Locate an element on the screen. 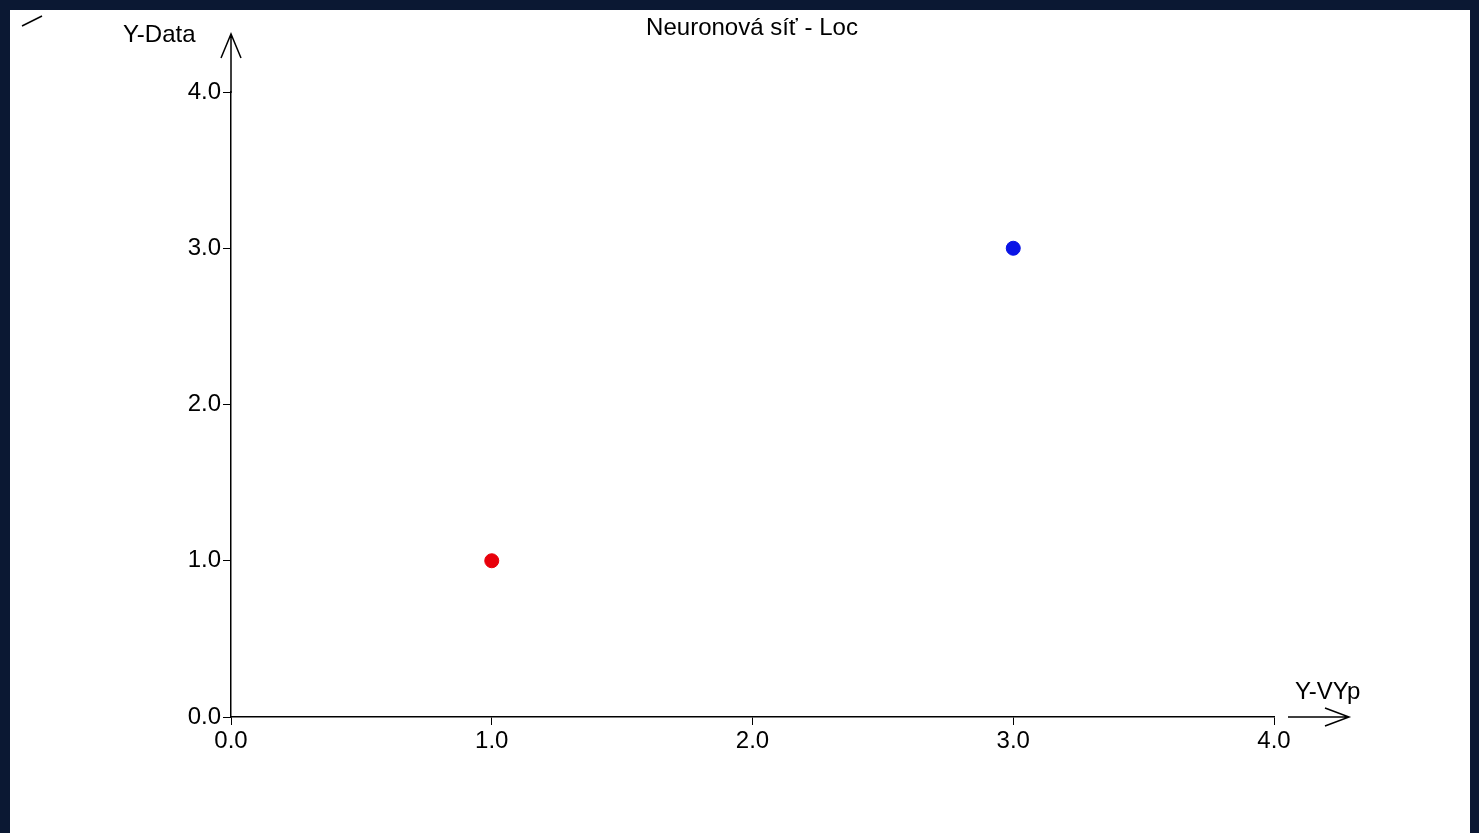 The width and height of the screenshot is (1479, 833). x-tick-label: 3.0 is located at coordinates (1013, 740).